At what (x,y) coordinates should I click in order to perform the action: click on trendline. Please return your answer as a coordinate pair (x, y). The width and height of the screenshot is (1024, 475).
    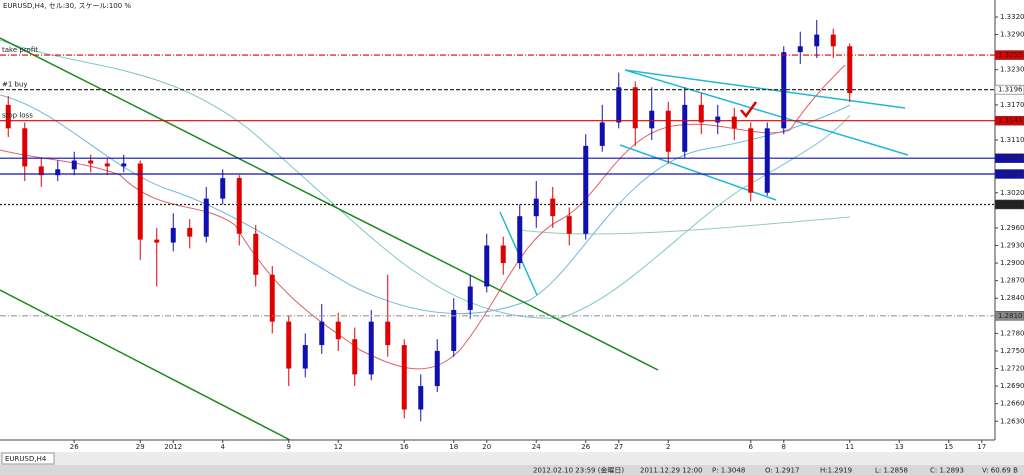
    Looking at the image, I should click on (766, 112).